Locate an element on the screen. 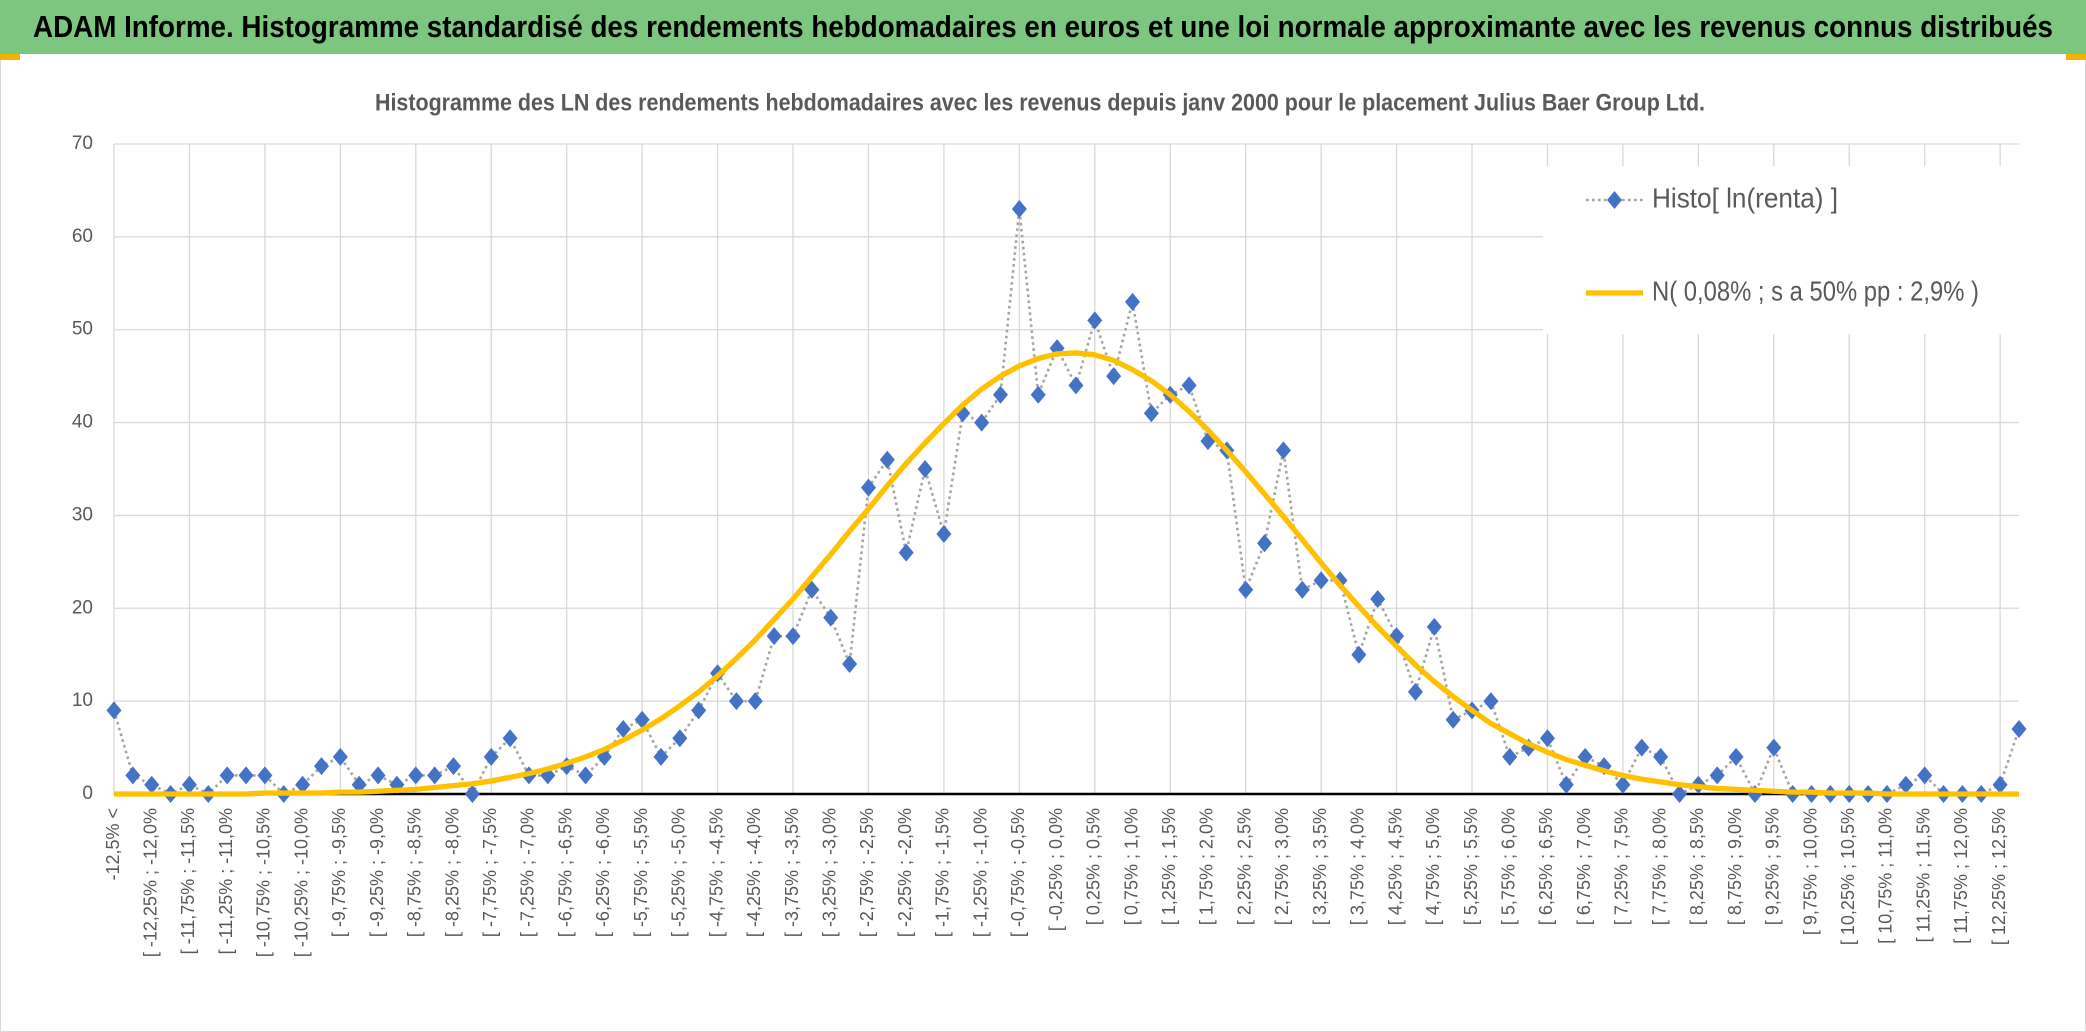 Image resolution: width=2086 pixels, height=1032 pixels. x-tick-label: [ 10,25% ; 10,5% is located at coordinates (1848, 876).